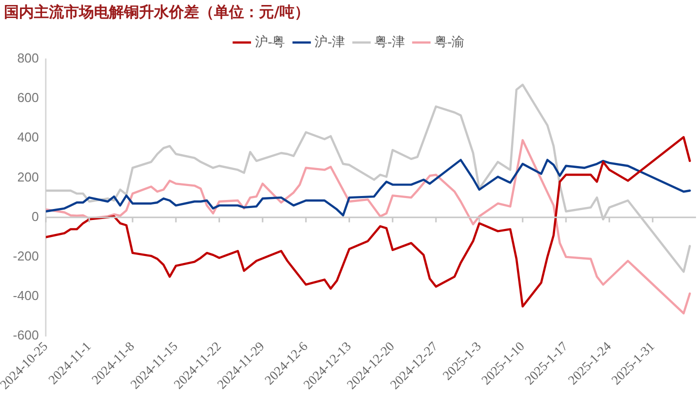 This screenshot has height=396, width=700. What do you see at coordinates (330, 41) in the screenshot?
I see `legend-label: 沪-津` at bounding box center [330, 41].